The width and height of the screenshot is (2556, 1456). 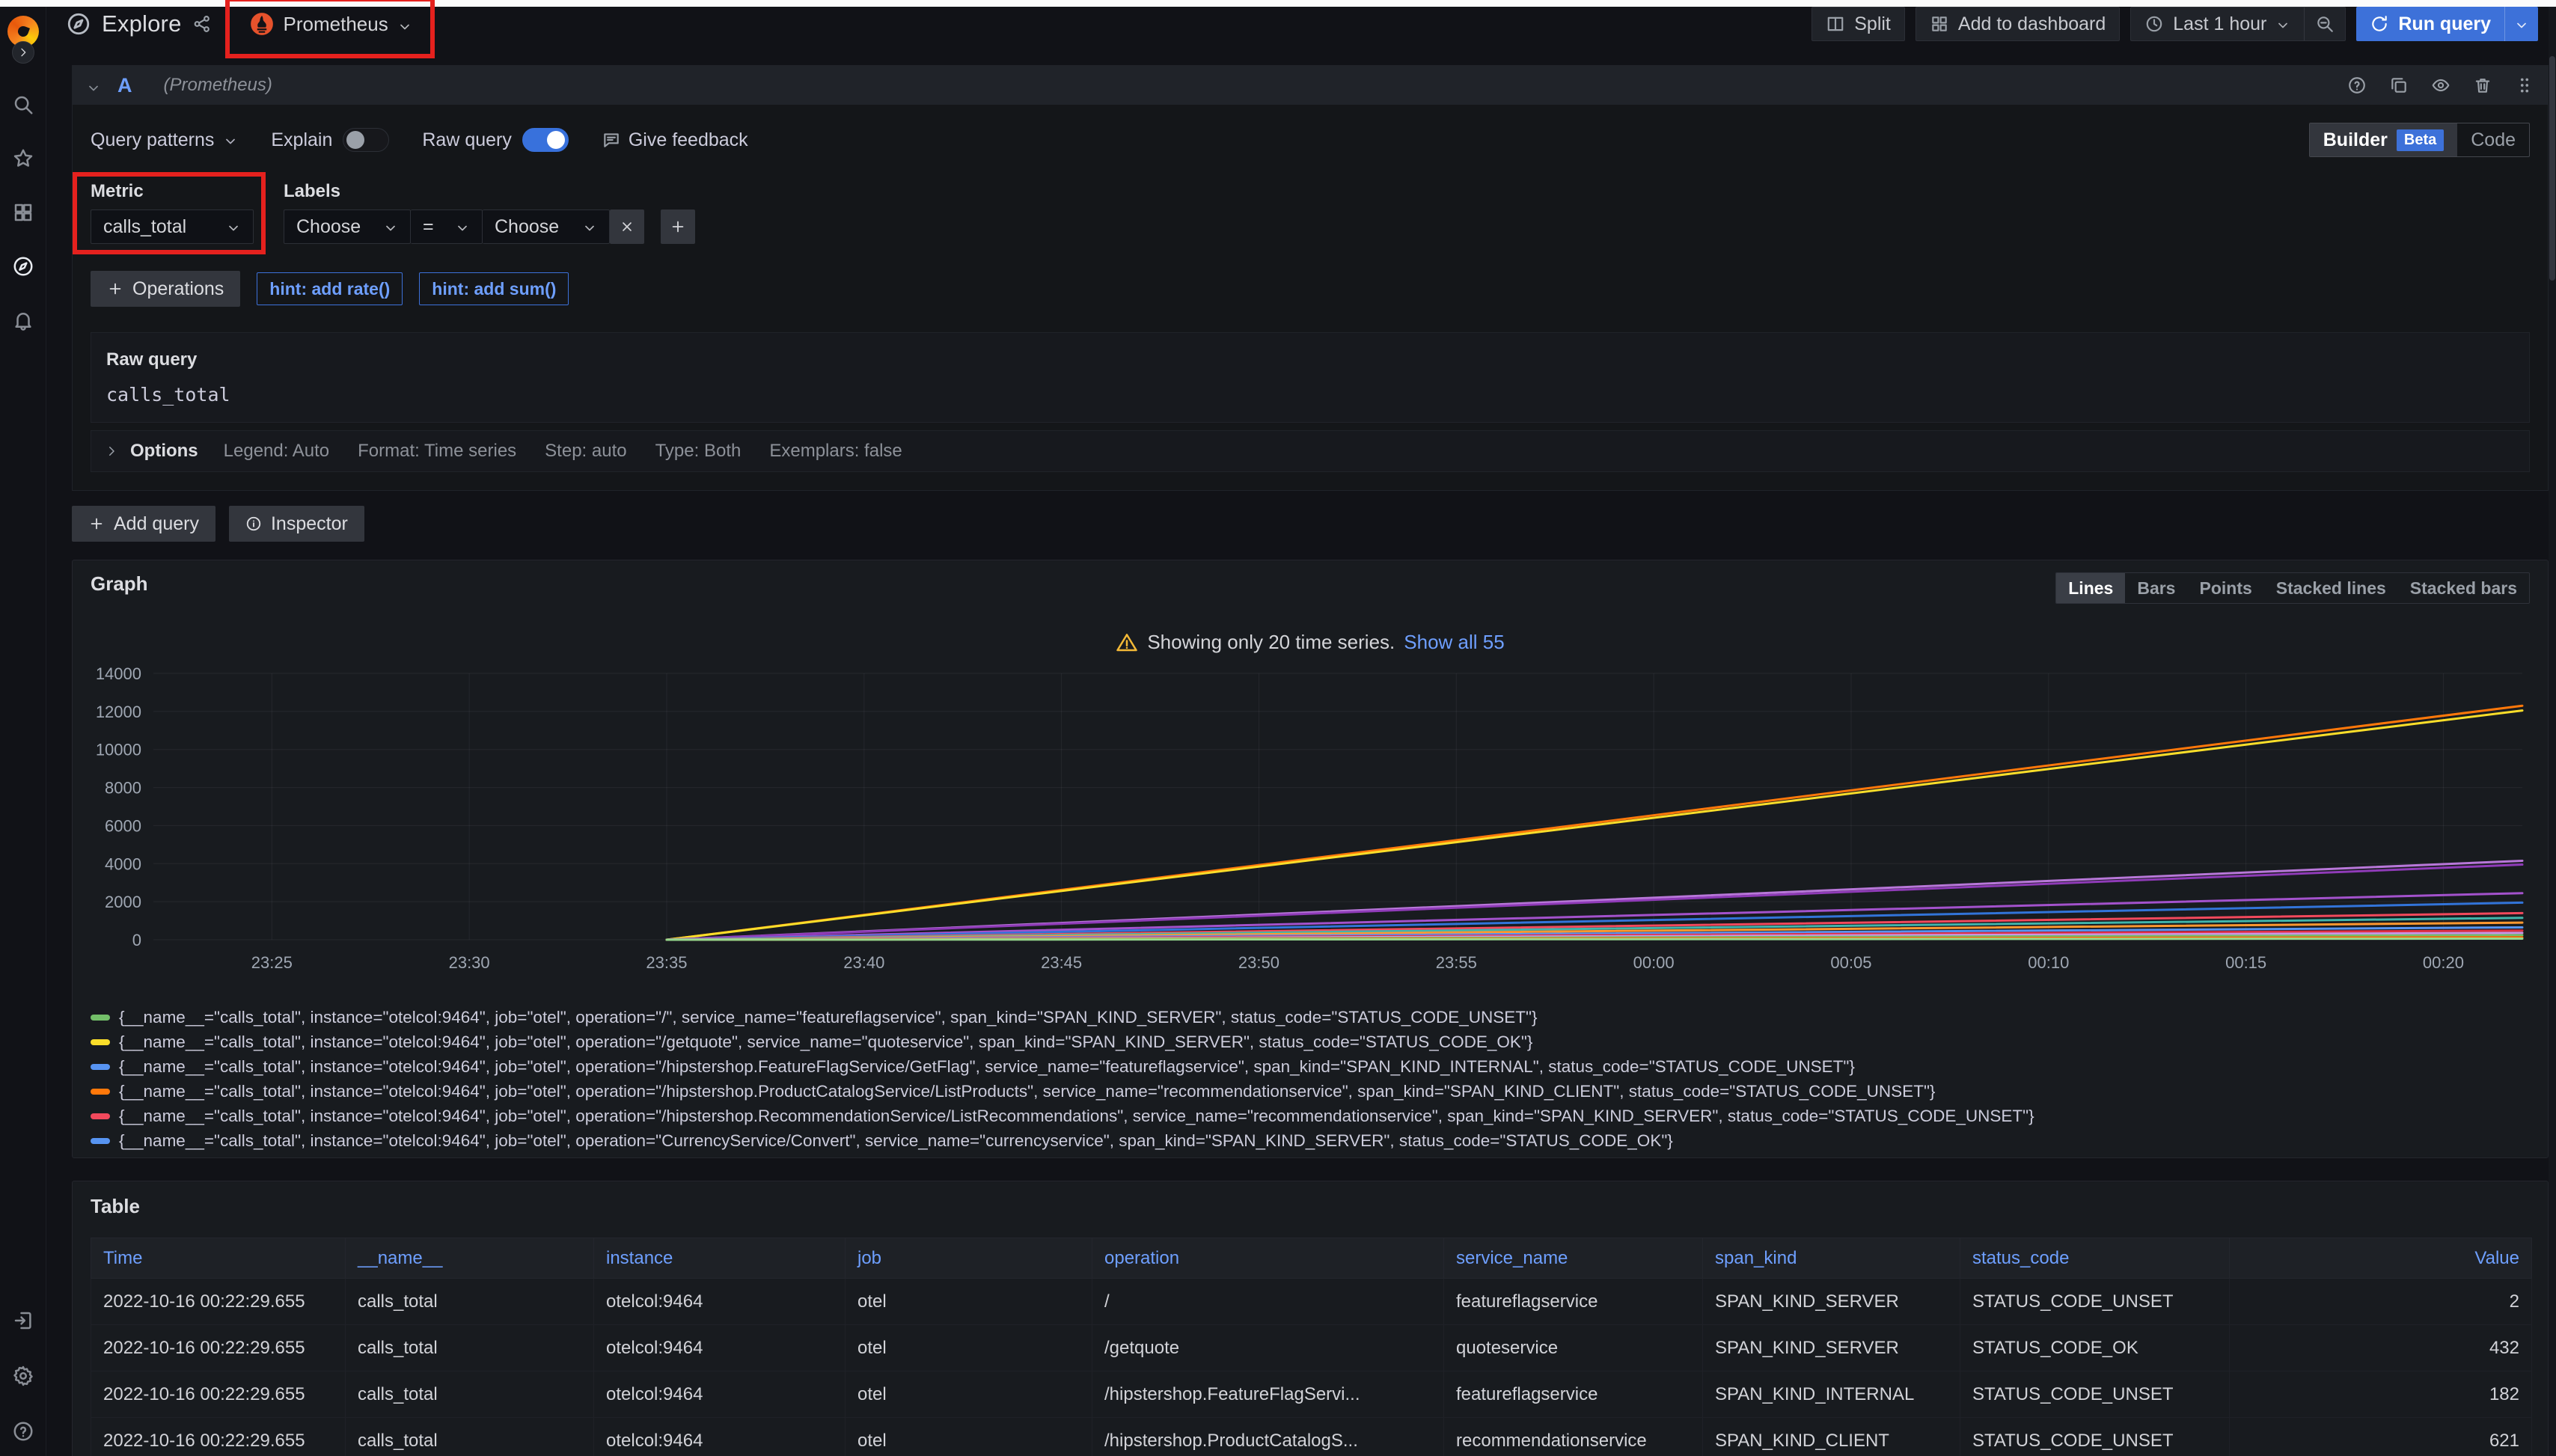 I want to click on dashboards-icon, so click(x=23, y=212).